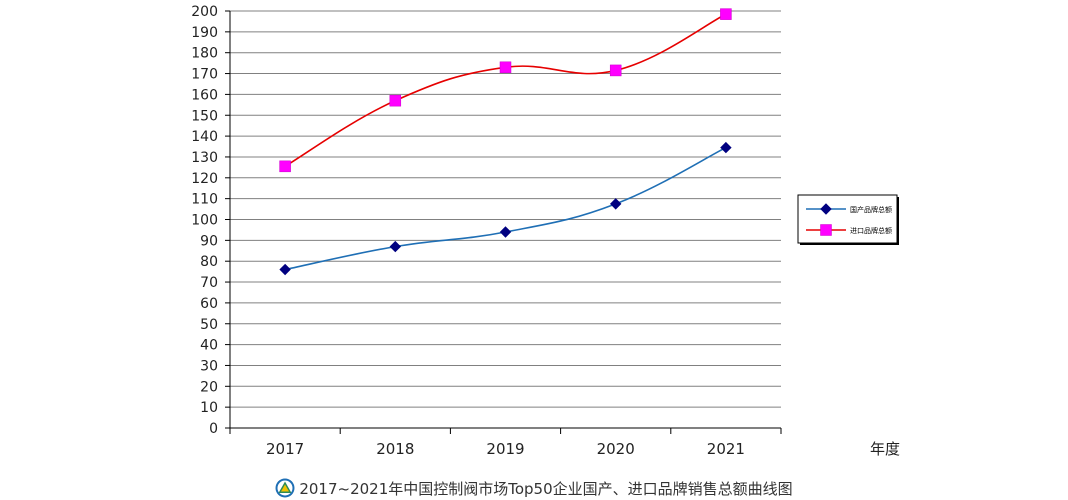  Describe the element at coordinates (871, 209) in the screenshot. I see `legend-label-0: 国产品牌总额` at that location.